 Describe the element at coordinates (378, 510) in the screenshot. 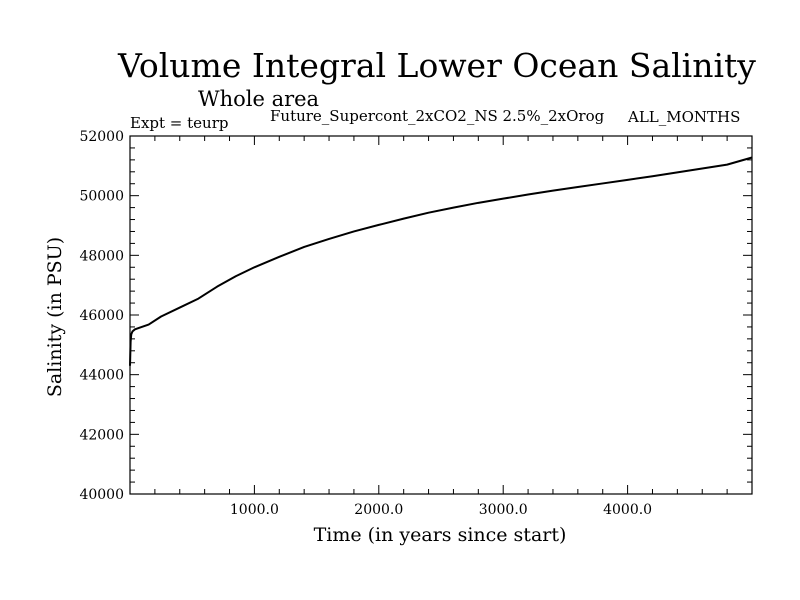

I see `x-tick-label: 2000.0` at that location.